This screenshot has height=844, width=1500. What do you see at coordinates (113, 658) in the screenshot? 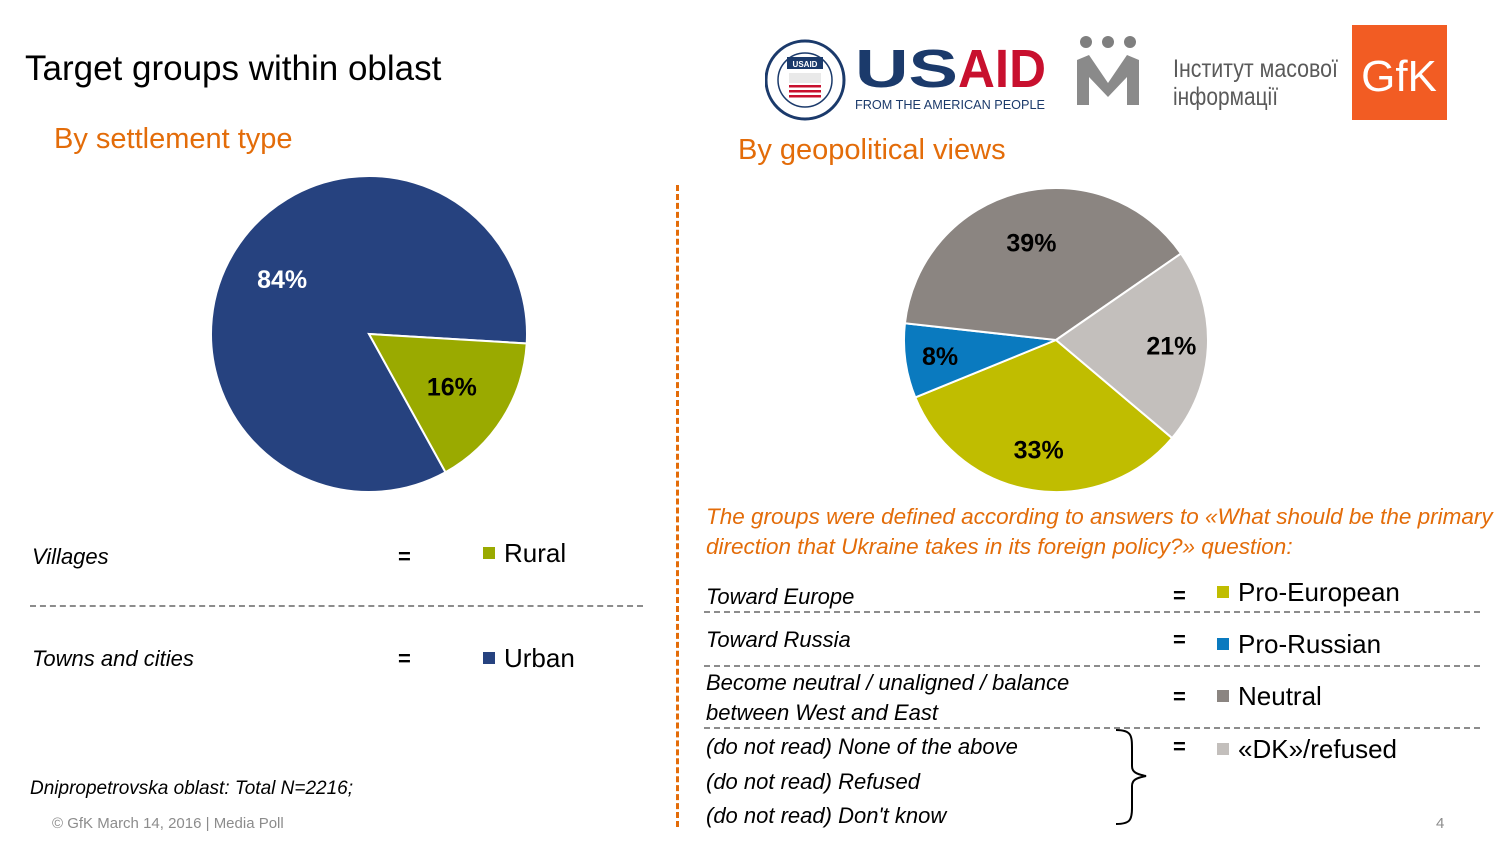
I see `towns-text: Towns and cities` at bounding box center [113, 658].